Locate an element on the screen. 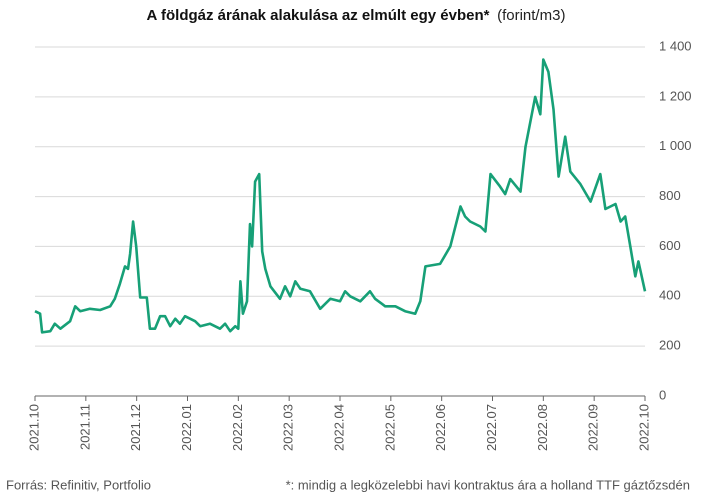  source: Forrás: Refinitiv, Portfolio is located at coordinates (78, 484).